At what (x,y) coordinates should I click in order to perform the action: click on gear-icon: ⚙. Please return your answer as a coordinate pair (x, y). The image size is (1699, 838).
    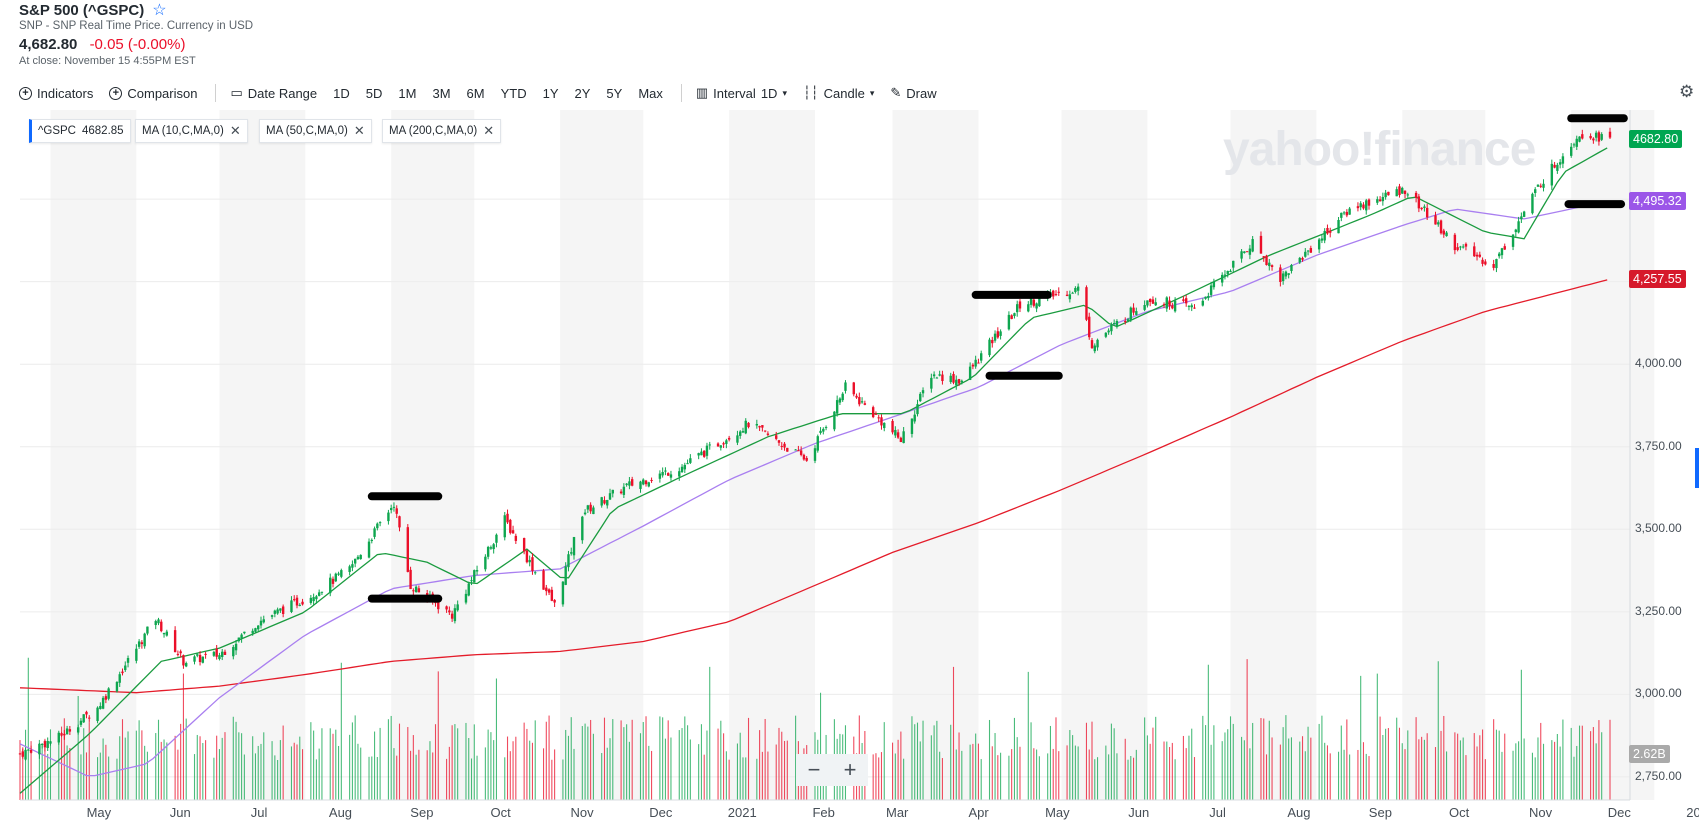
    Looking at the image, I should click on (1687, 91).